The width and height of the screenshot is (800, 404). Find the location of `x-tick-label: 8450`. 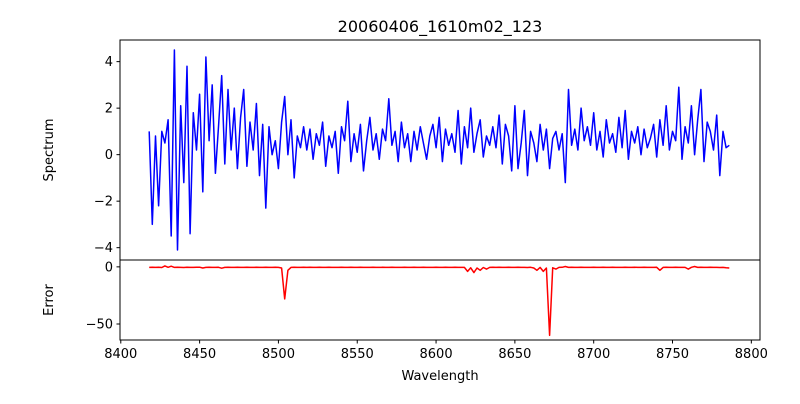

x-tick-label: 8450 is located at coordinates (199, 354).